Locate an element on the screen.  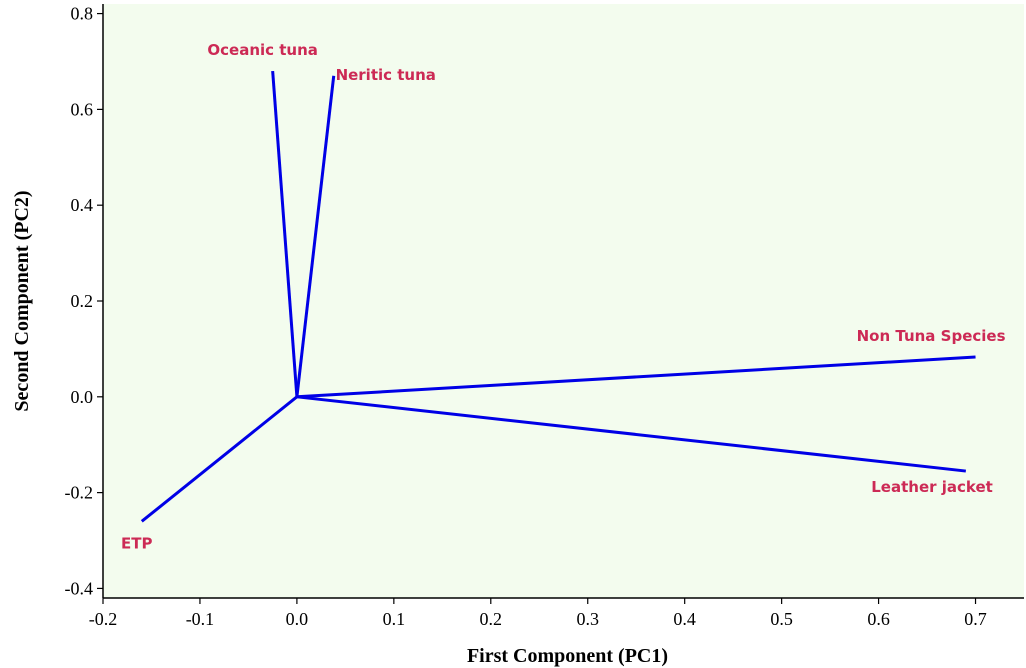
x-tick-label: -0.2 is located at coordinates (103, 619).